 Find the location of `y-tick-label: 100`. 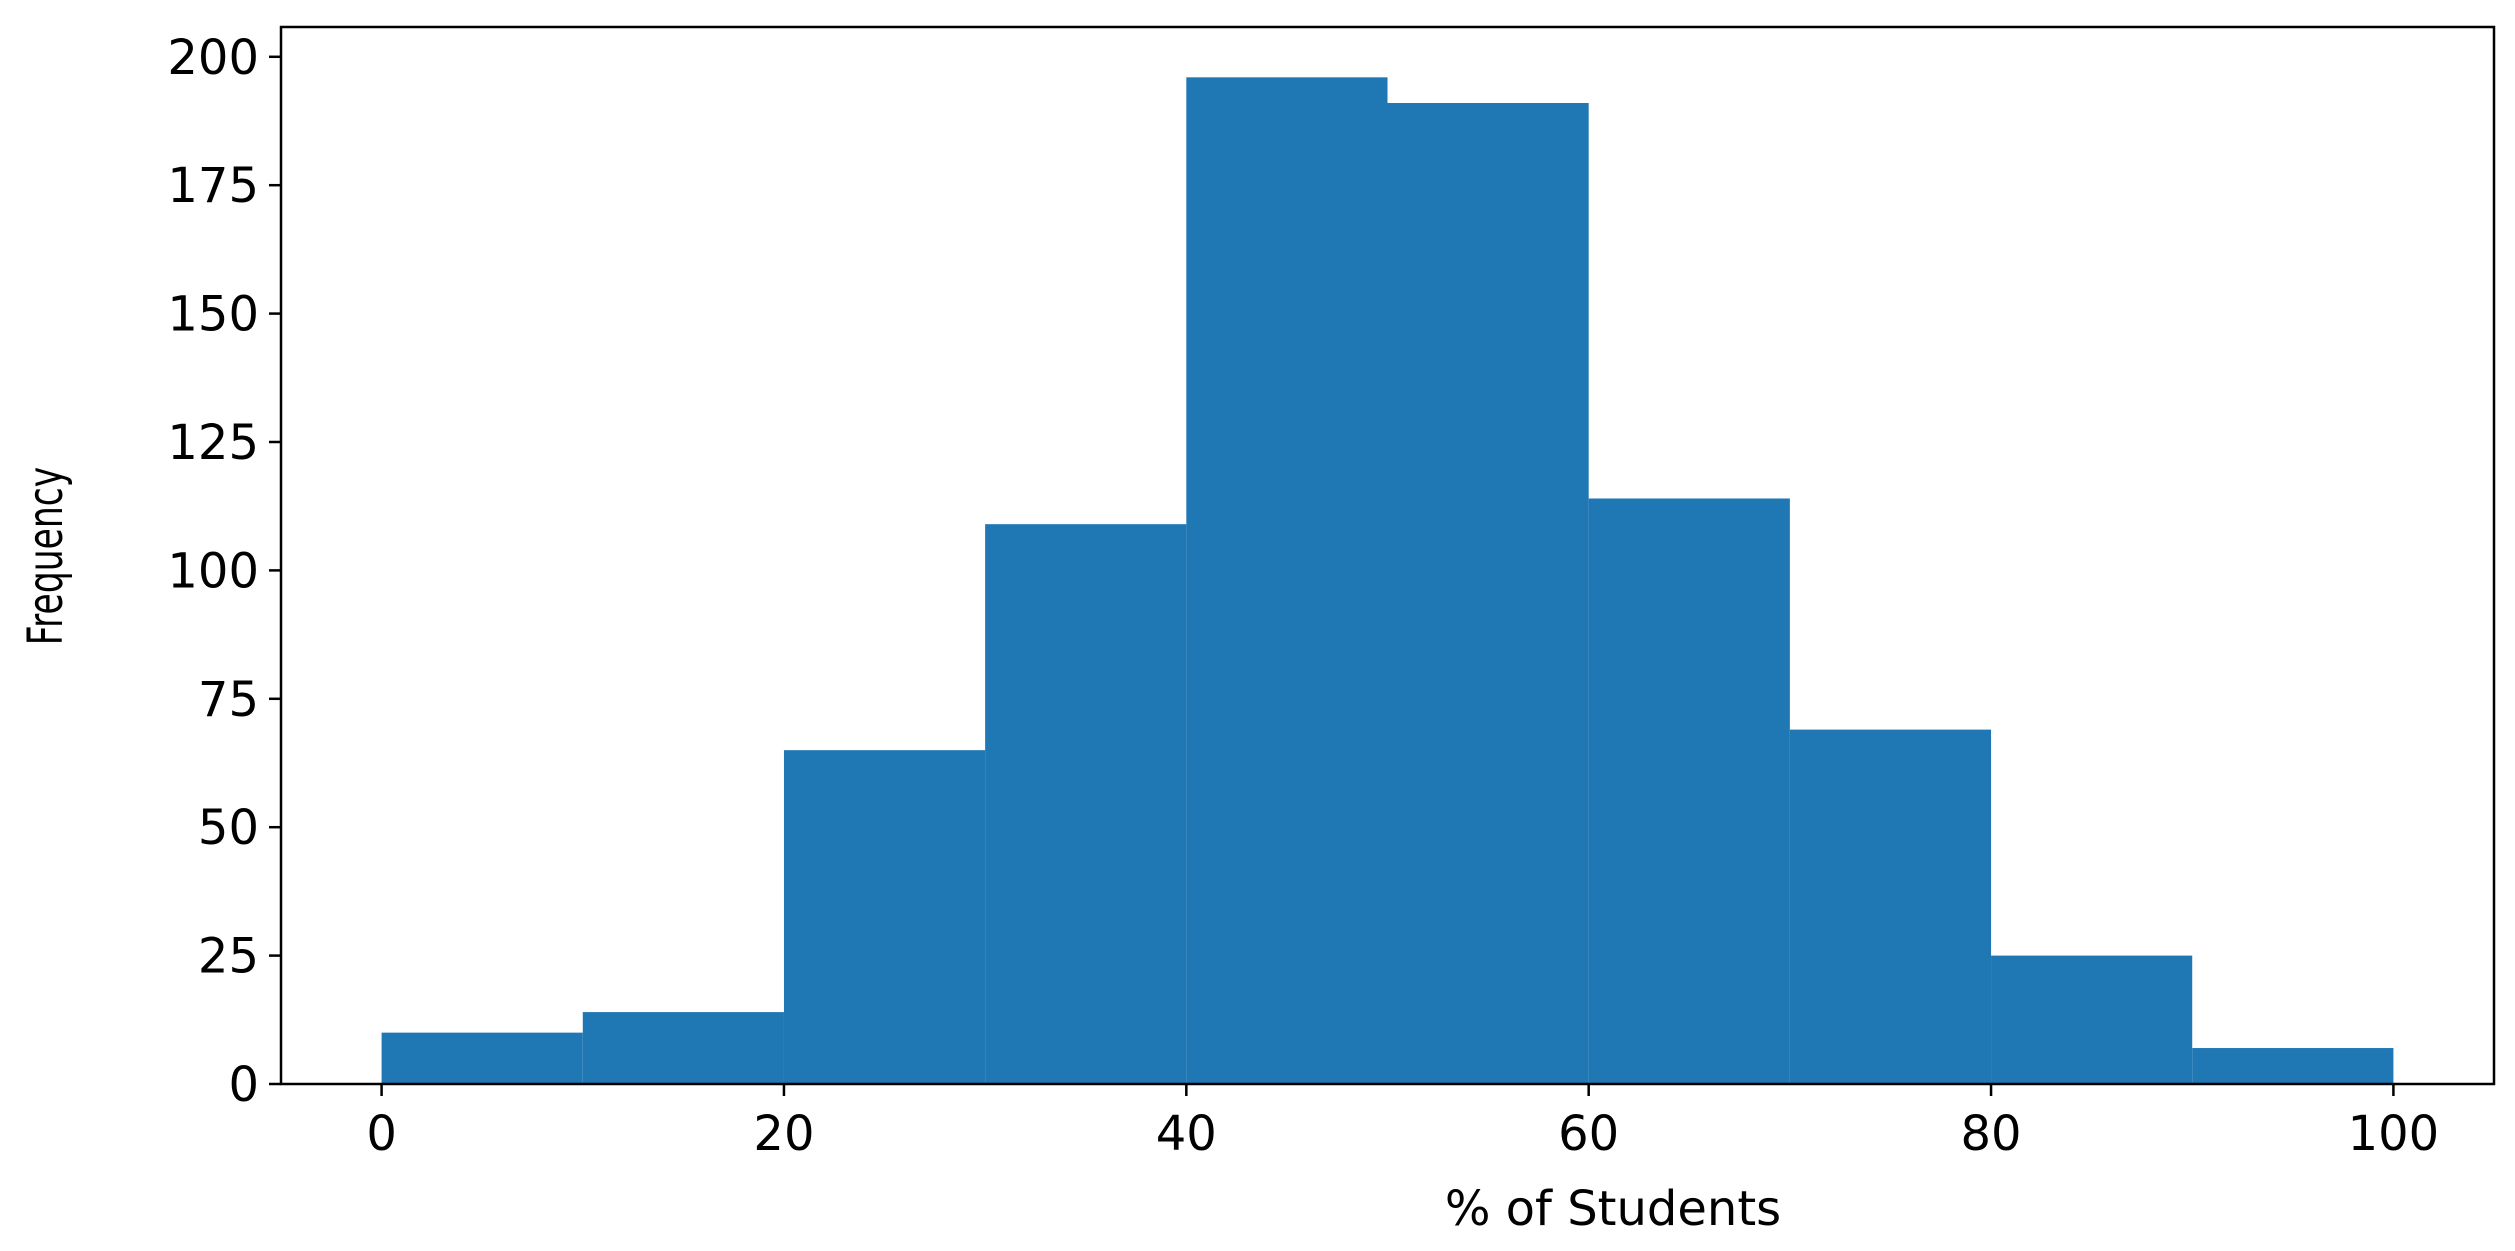

y-tick-label: 100 is located at coordinates (213, 571).